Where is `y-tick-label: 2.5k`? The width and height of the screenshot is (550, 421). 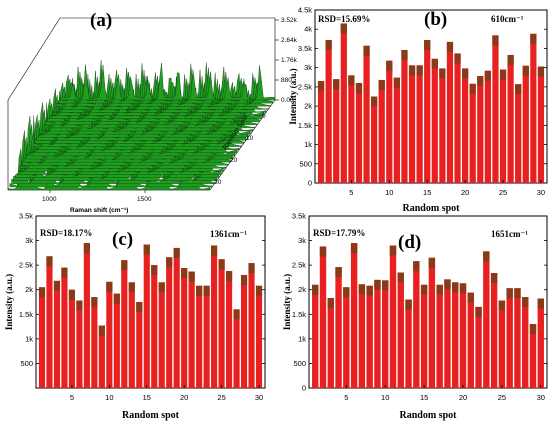
y-tick-label: 2.5k is located at coordinates (299, 265).